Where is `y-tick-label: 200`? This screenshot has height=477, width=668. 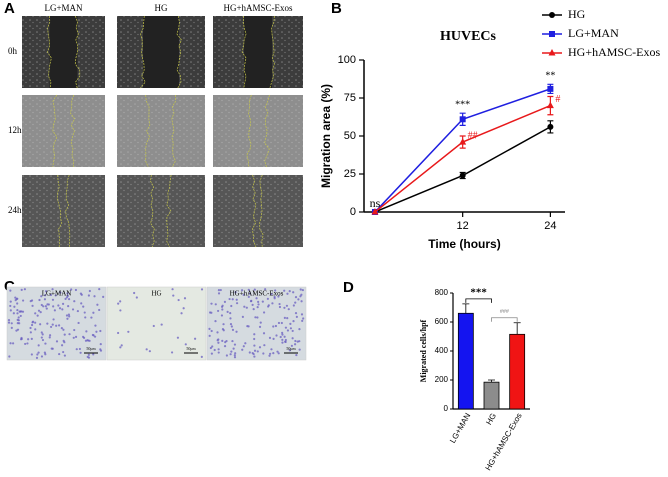
y-tick-label: 200 is located at coordinates (442, 379).